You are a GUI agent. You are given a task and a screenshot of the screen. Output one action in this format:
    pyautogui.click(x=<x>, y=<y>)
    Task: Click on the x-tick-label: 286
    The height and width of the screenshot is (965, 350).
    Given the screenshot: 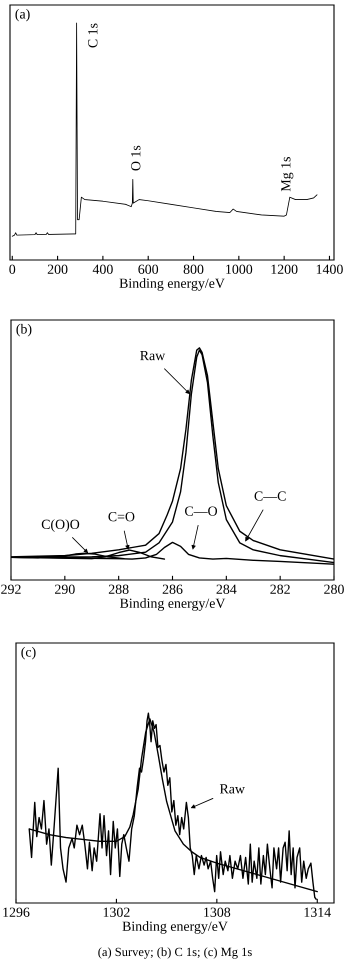 What is the action you would take?
    pyautogui.click(x=172, y=589)
    